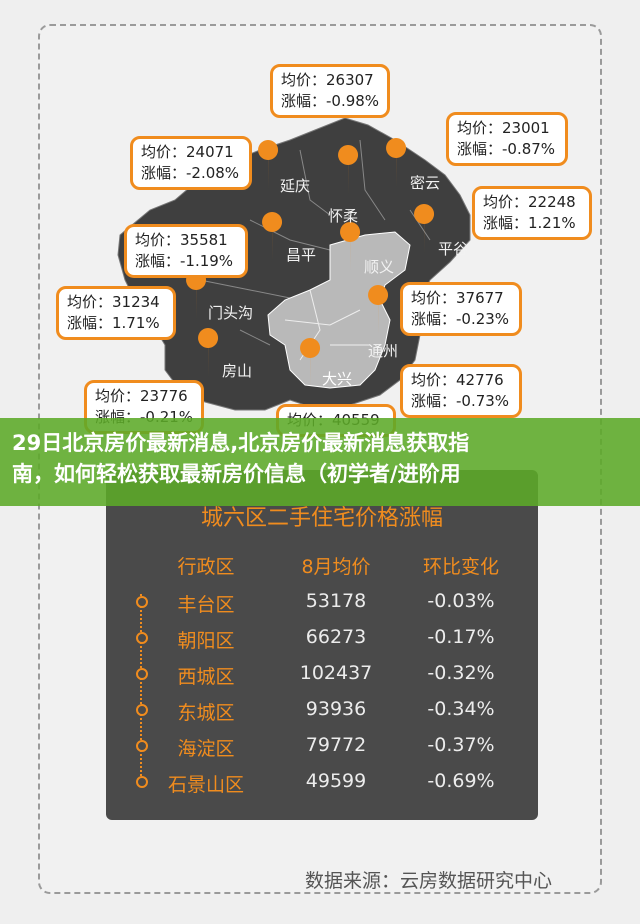 The image size is (640, 924). What do you see at coordinates (429, 881) in the screenshot?
I see `data-source: 数据来源：云房数据研究中心` at bounding box center [429, 881].